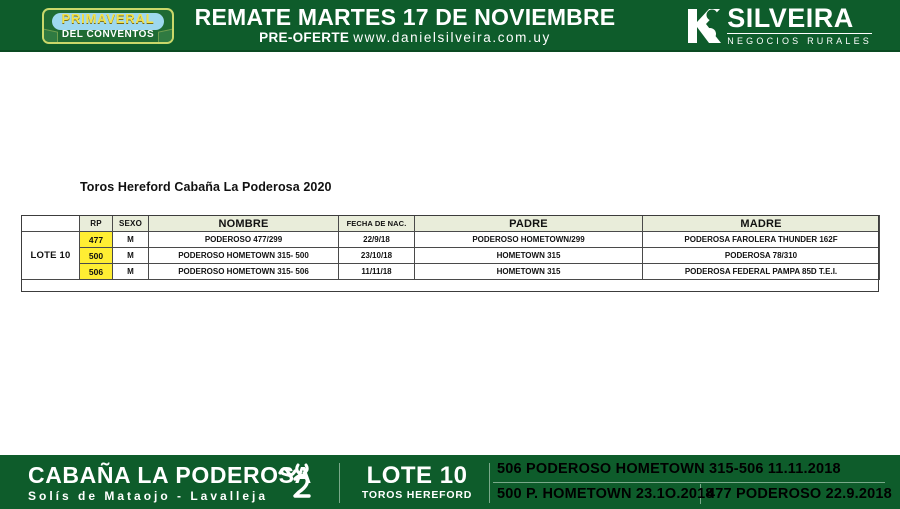 The image size is (900, 509). Describe the element at coordinates (50, 255) in the screenshot. I see `lot-label-cell: LOTE 10` at that location.